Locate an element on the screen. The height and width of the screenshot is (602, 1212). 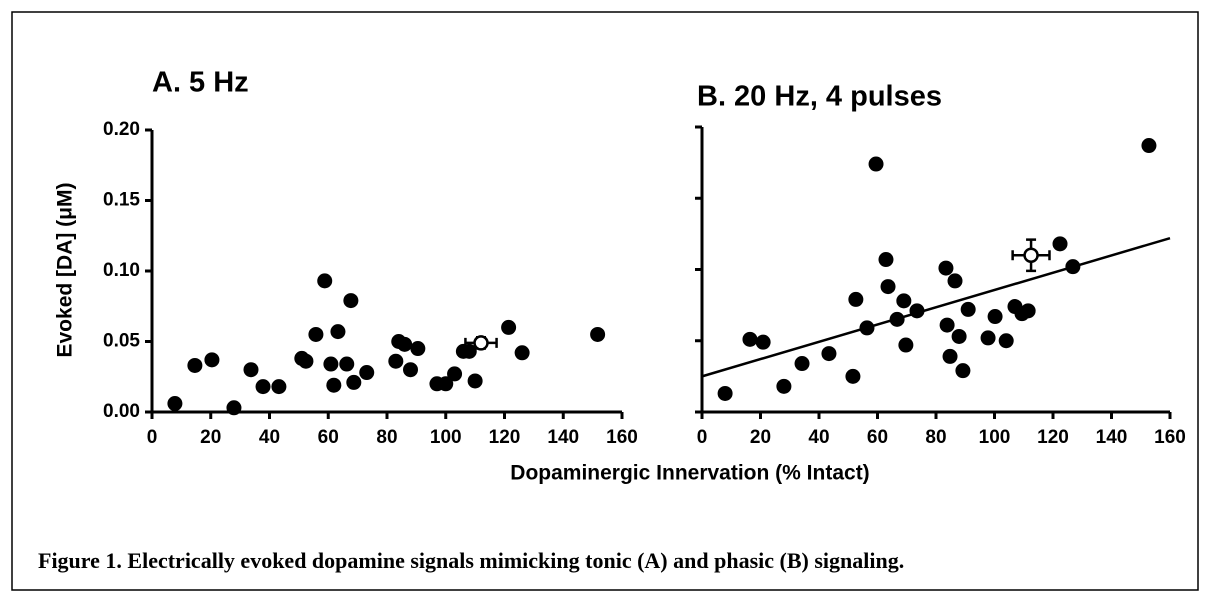
y-axis-label: Evoked [DA] (μM) is located at coordinates (65, 269).